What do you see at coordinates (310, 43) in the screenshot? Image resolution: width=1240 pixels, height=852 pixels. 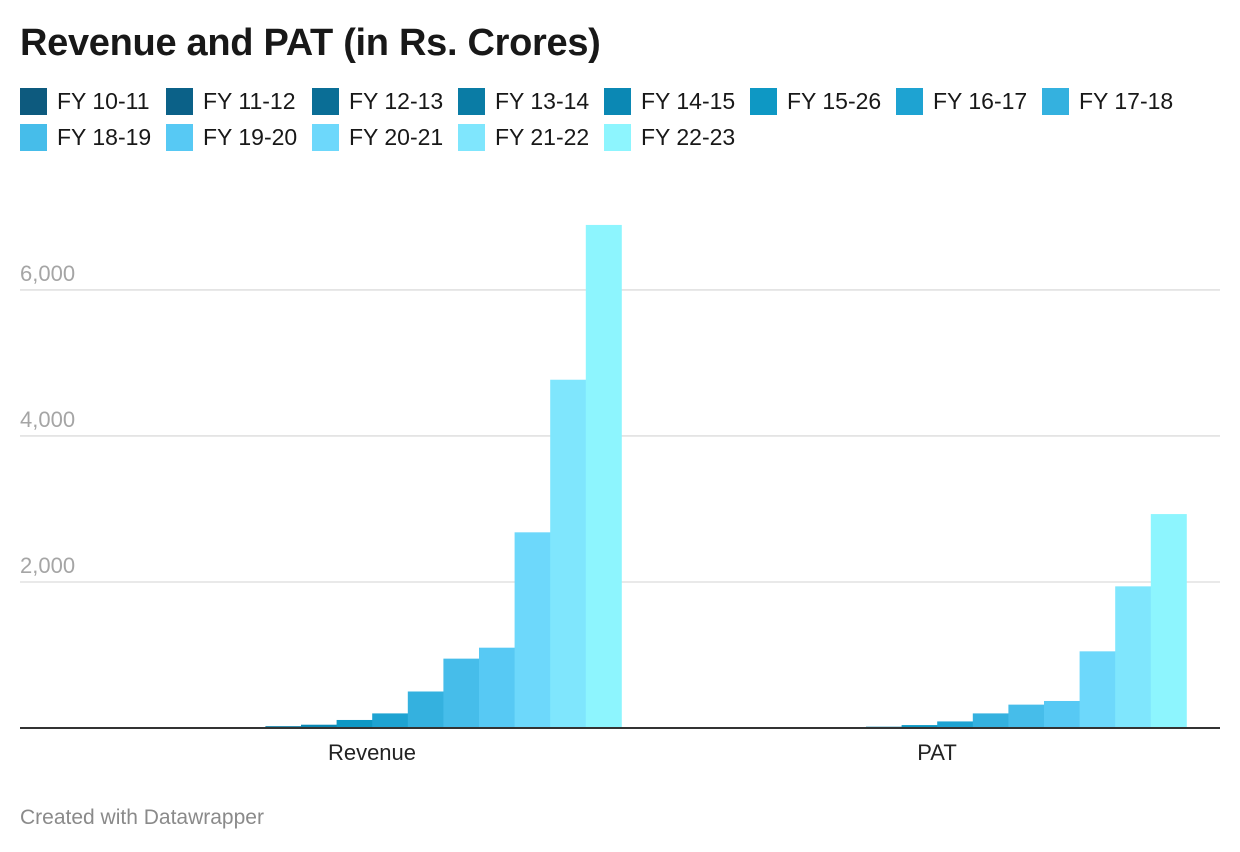 I see `chart-title: Revenue and PAT (in Rs. Crores)` at bounding box center [310, 43].